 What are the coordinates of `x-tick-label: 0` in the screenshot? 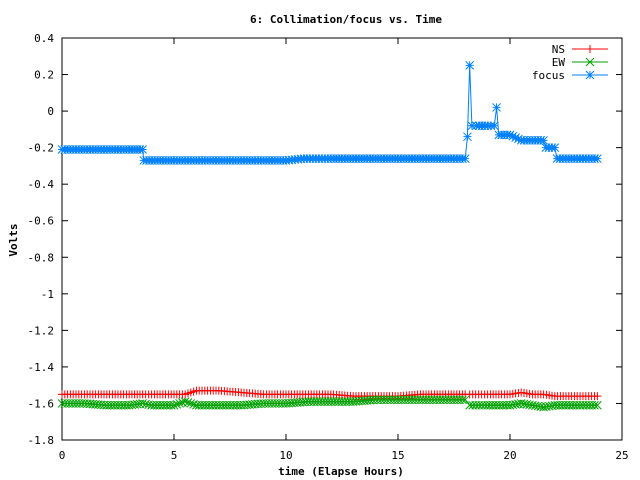 It's located at (62, 455).